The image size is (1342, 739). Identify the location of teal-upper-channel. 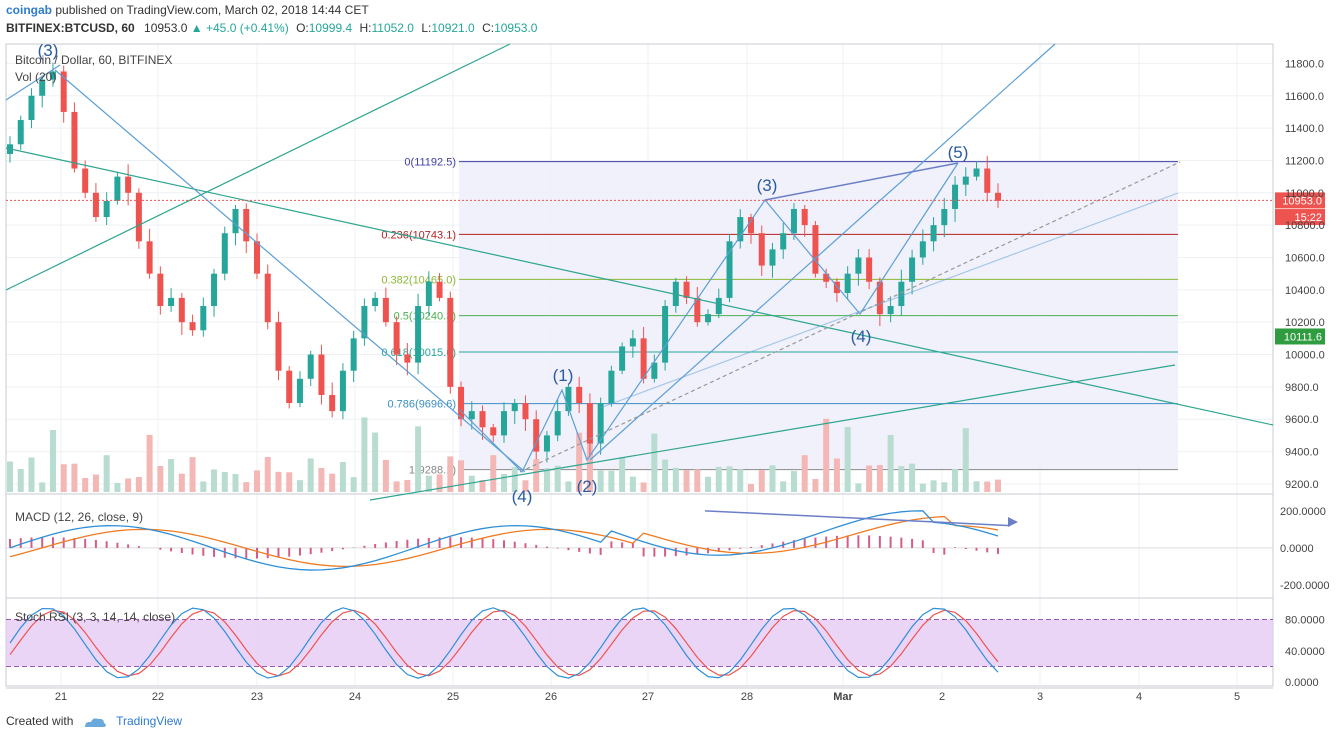
(258, 167).